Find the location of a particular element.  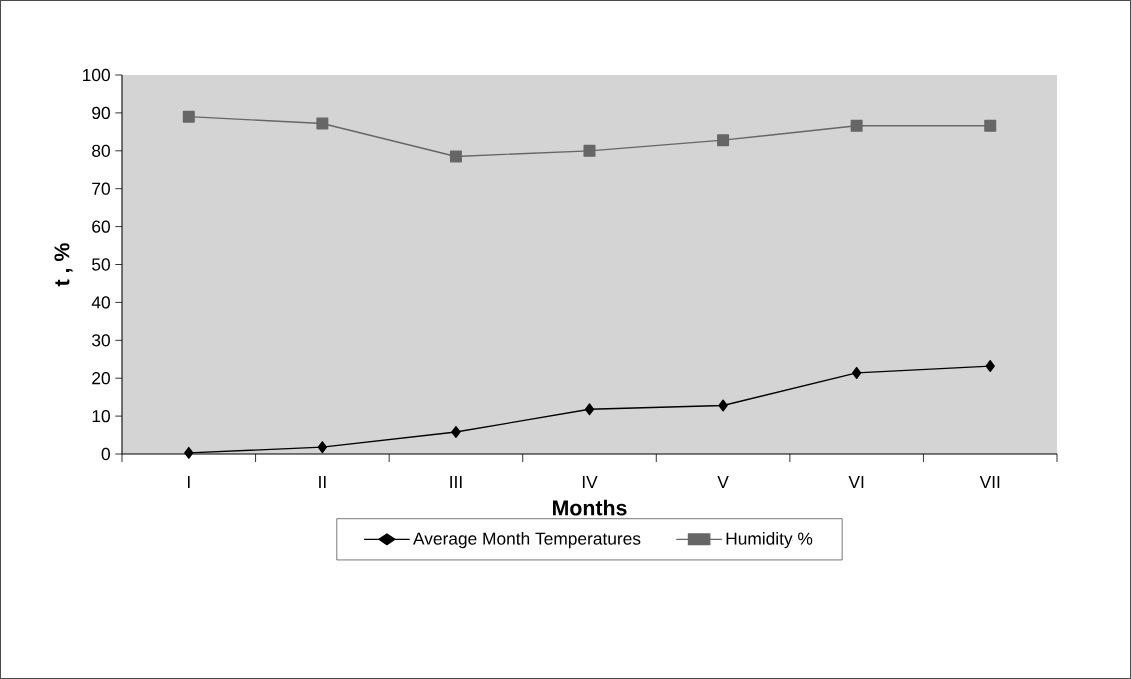

x-tick-label: III is located at coordinates (456, 482).